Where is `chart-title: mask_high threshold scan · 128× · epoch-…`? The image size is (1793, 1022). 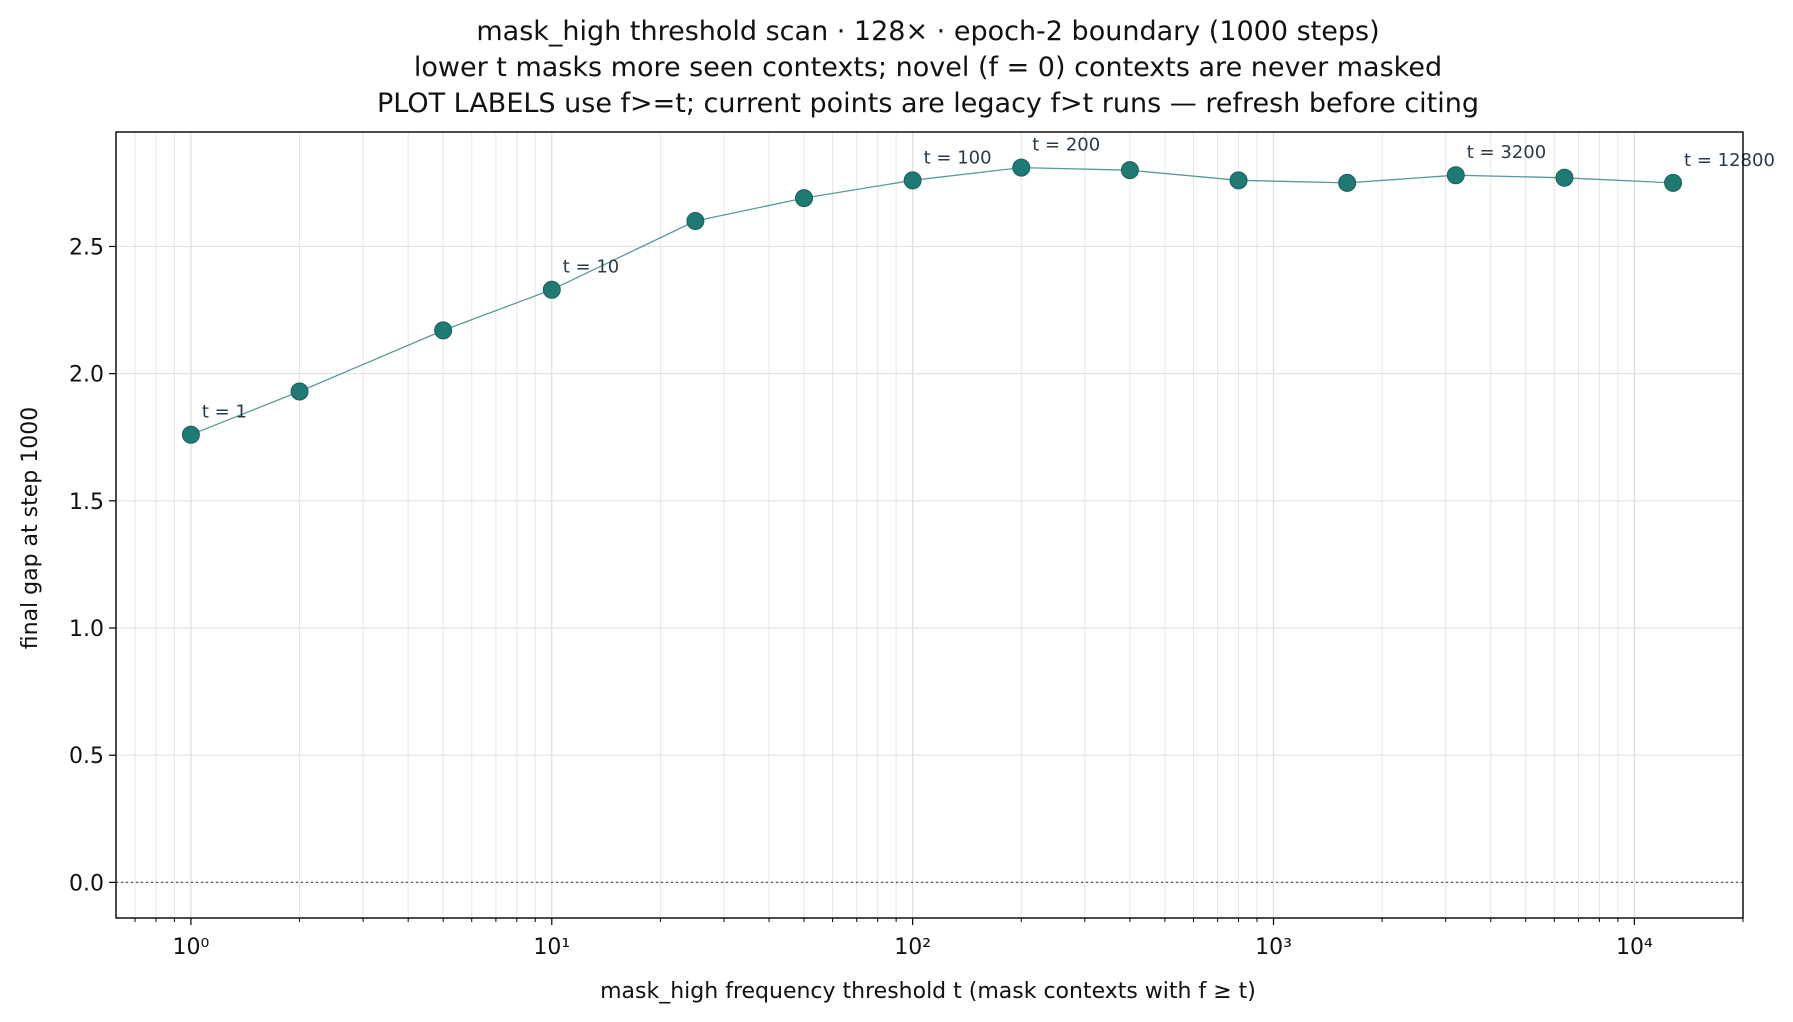 chart-title: mask_high threshold scan · 128× · epoch-… is located at coordinates (928, 67).